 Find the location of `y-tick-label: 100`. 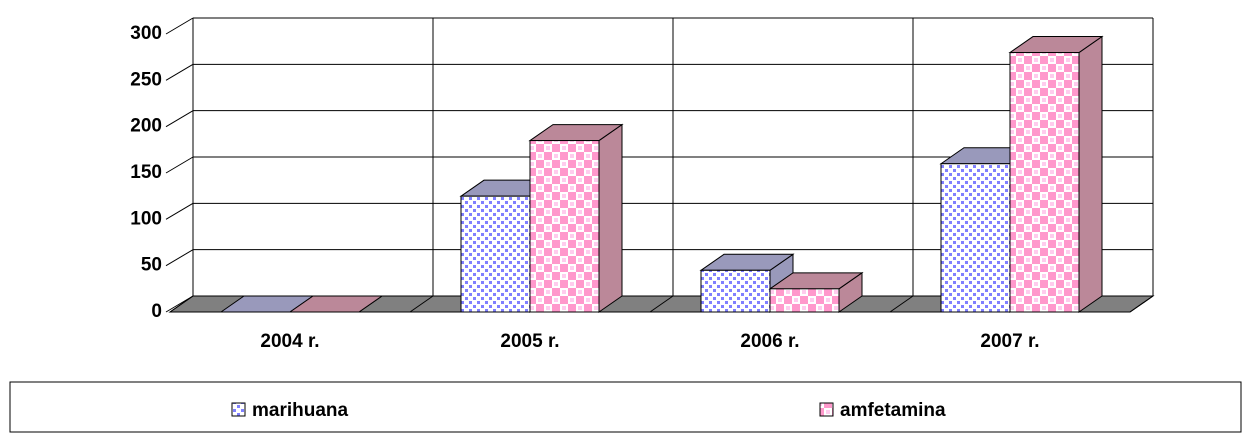

y-tick-label: 100 is located at coordinates (146, 218).